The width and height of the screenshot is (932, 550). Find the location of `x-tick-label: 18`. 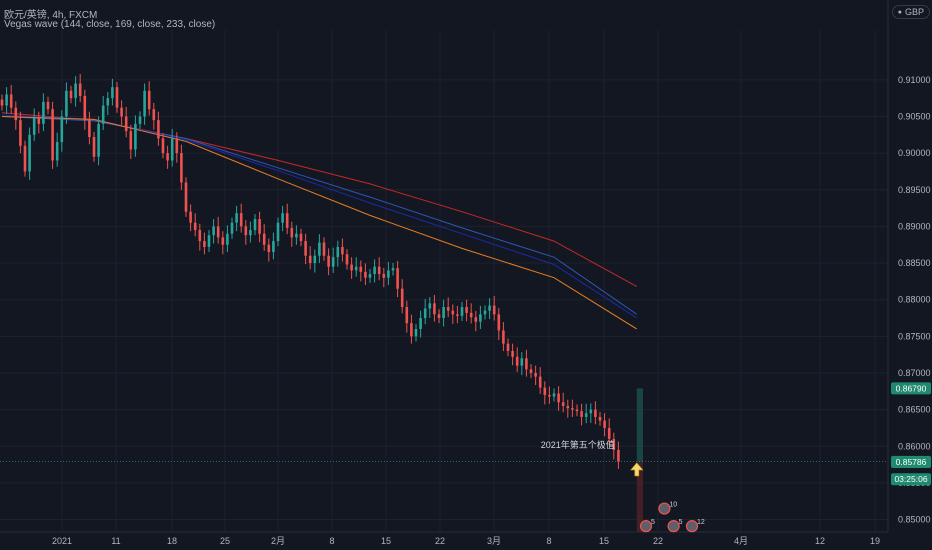

x-tick-label: 18 is located at coordinates (172, 541).